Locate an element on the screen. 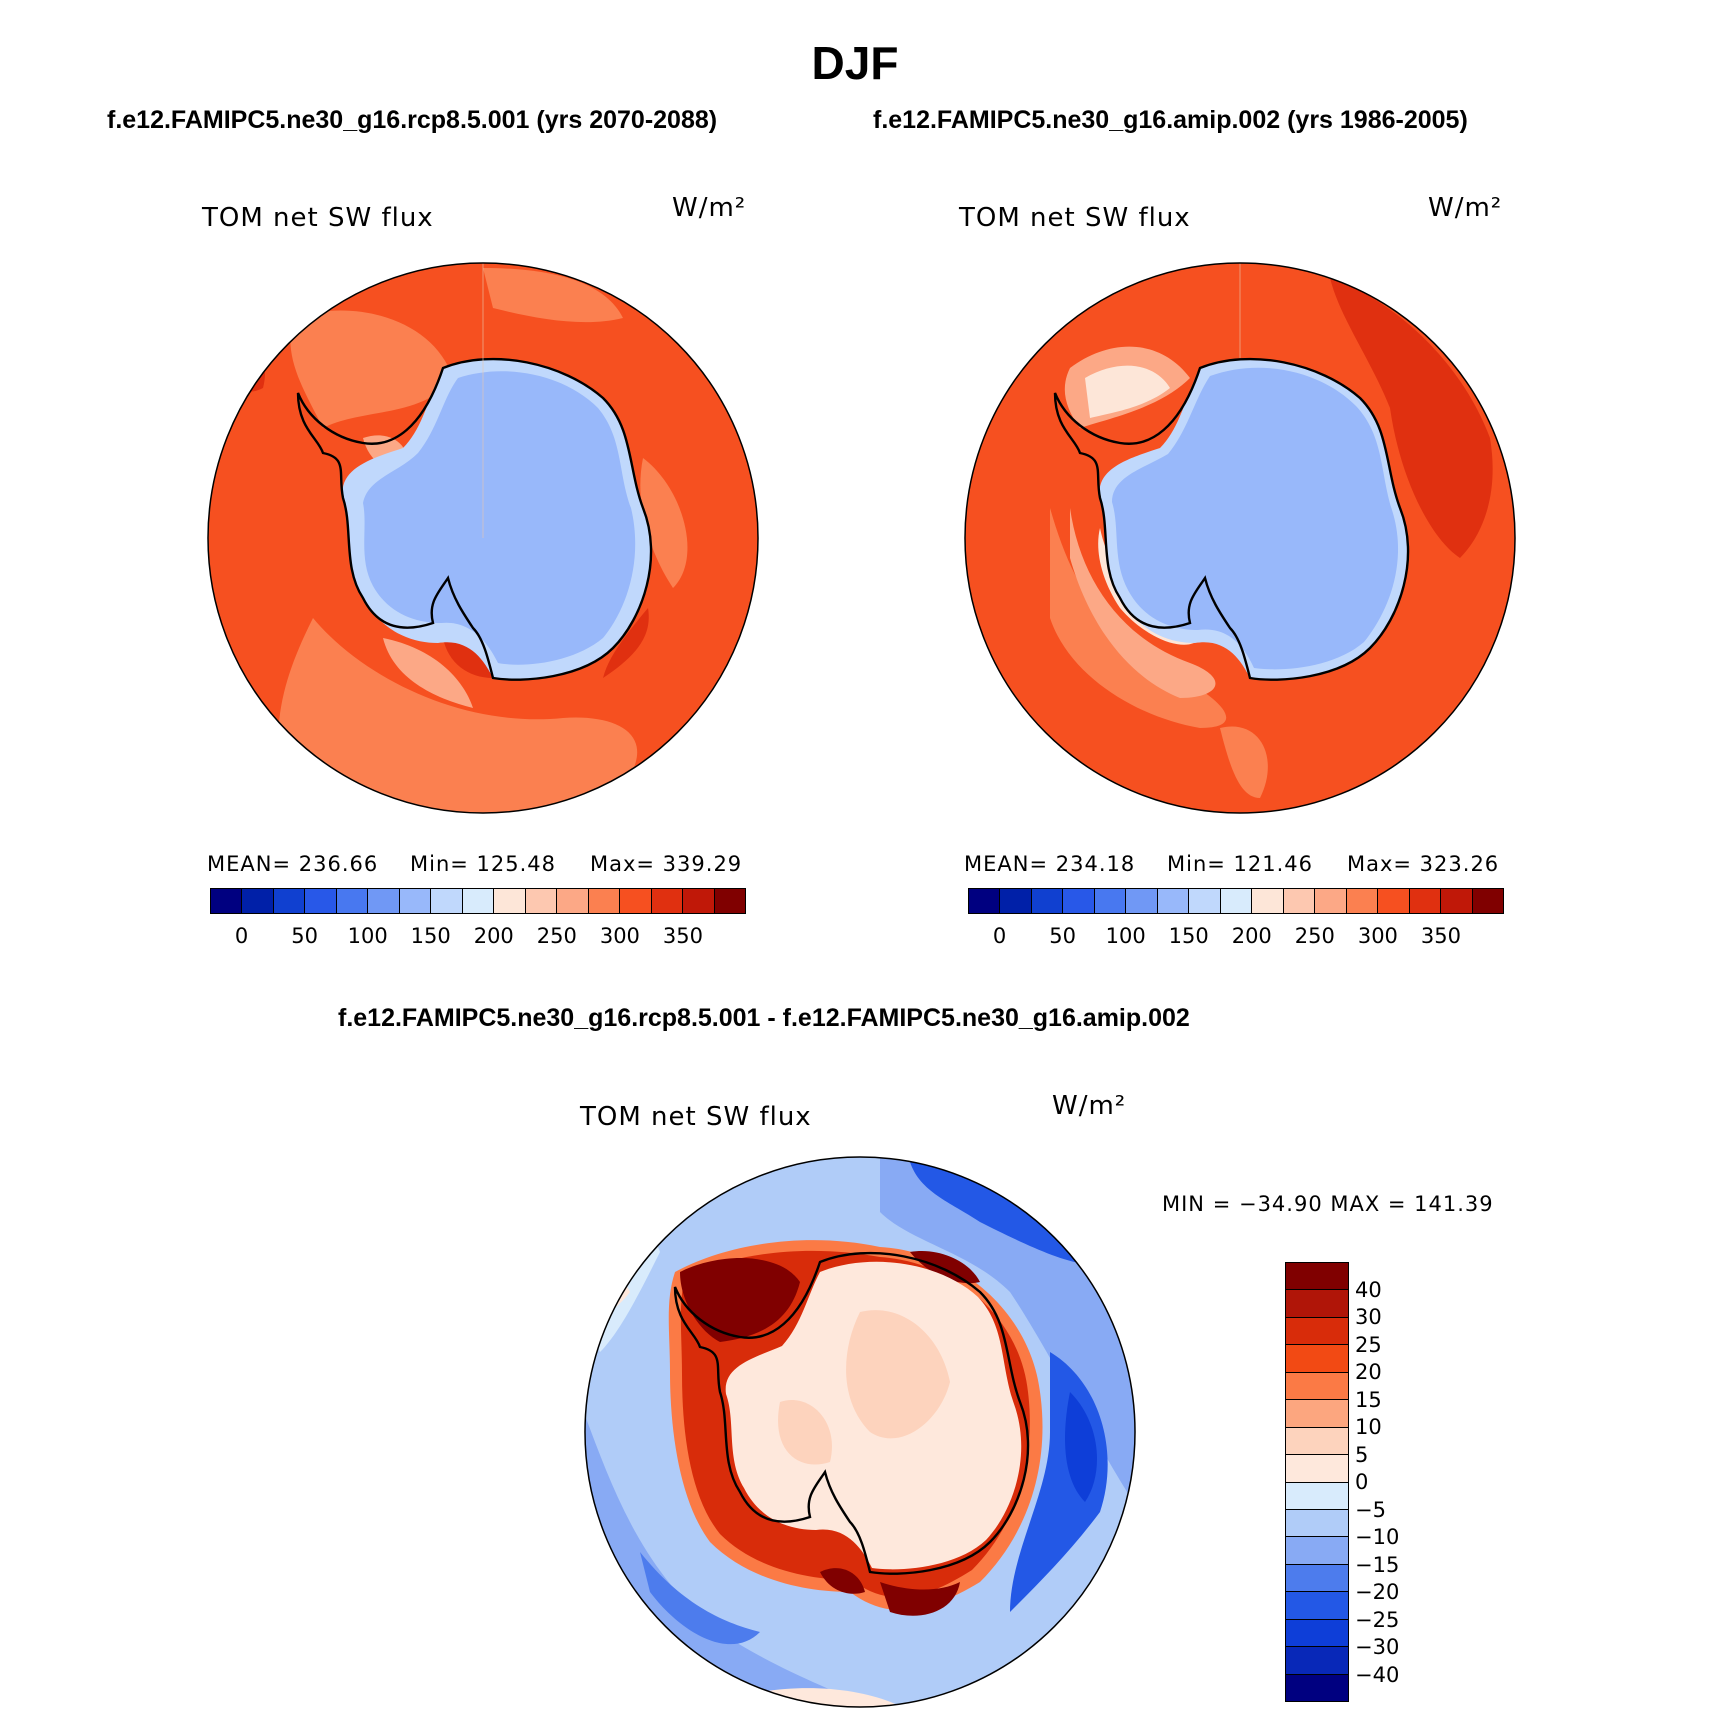  flux-region-neg-mid is located at coordinates (700, 1598).